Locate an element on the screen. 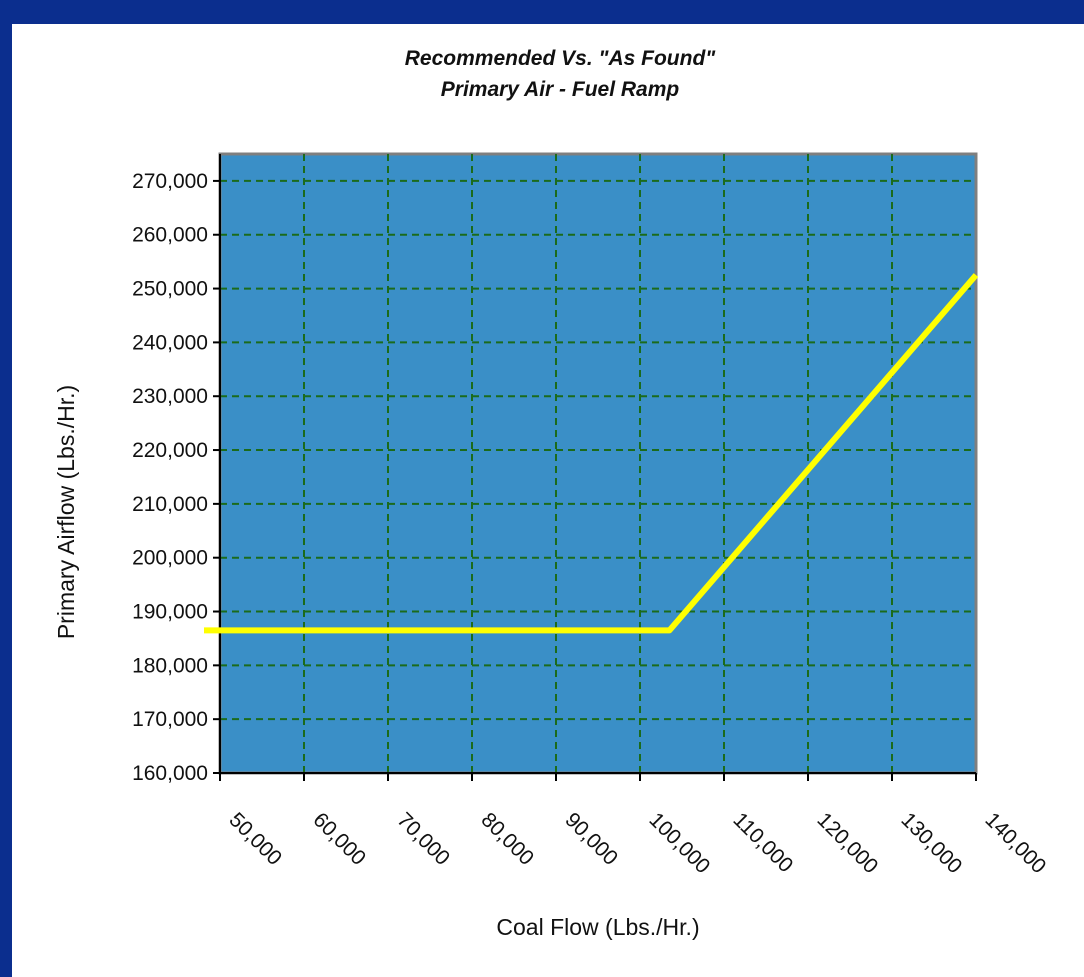 Image resolution: width=1084 pixels, height=977 pixels. x-axis-label: Coal Flow (Lbs./Hr.) is located at coordinates (597, 927).